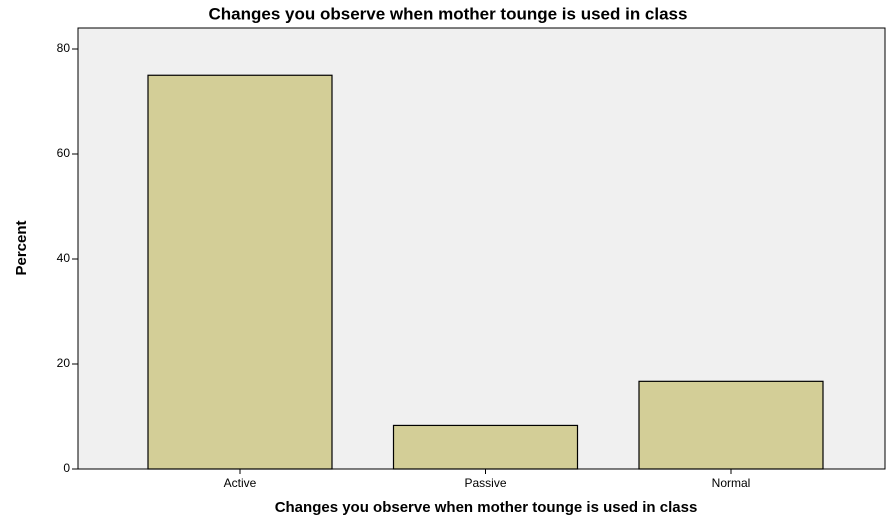 The width and height of the screenshot is (886, 520). Describe the element at coordinates (240, 483) in the screenshot. I see `x-tick-label: Active` at that location.